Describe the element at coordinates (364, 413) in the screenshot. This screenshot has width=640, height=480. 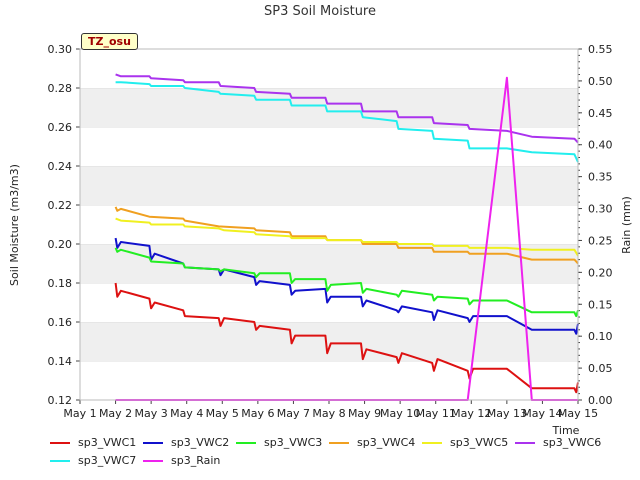
I see `x-tick-label: May 9` at that location.